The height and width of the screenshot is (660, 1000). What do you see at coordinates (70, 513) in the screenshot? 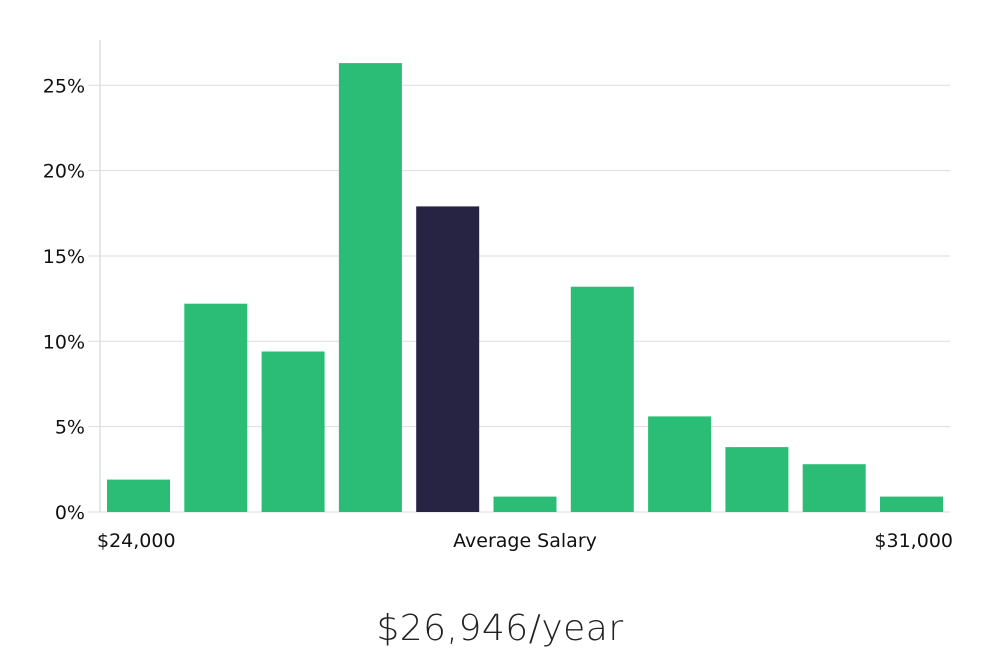
I see `y-tick-label: 0%` at bounding box center [70, 513].